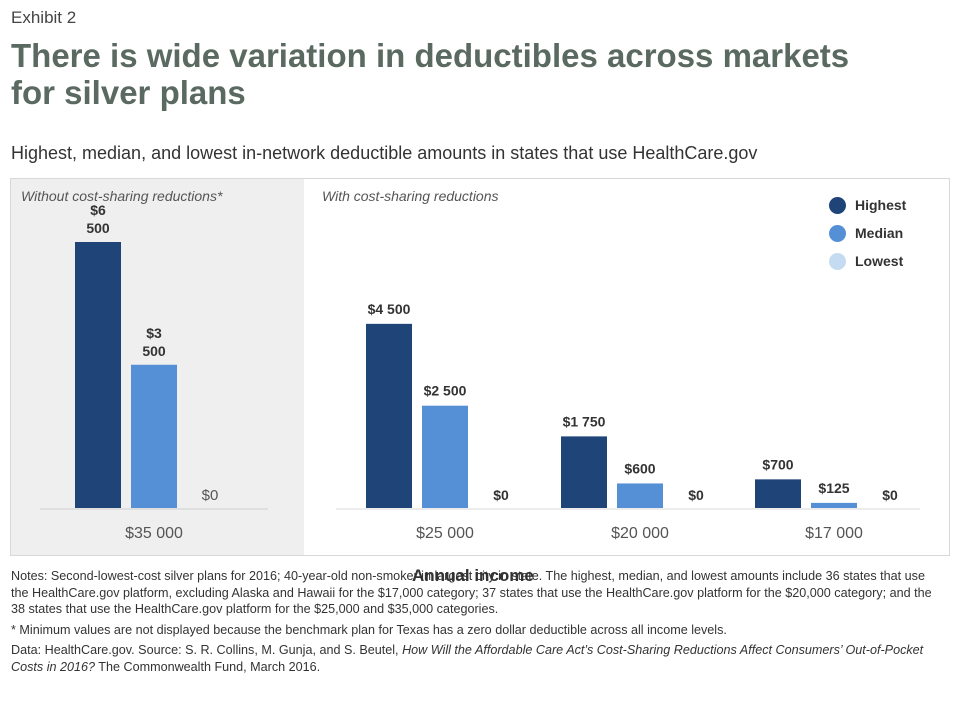  Describe the element at coordinates (890, 495) in the screenshot. I see `data-label-lowest-17-000: $0` at that location.